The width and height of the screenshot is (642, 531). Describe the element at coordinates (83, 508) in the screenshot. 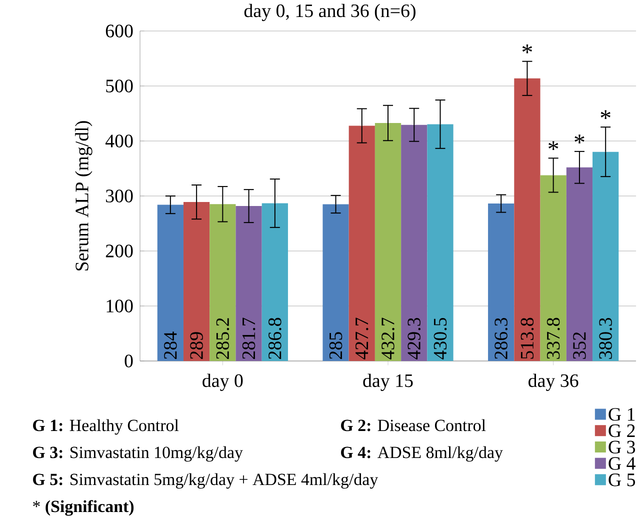

I see `text: *(Significant)` at that location.